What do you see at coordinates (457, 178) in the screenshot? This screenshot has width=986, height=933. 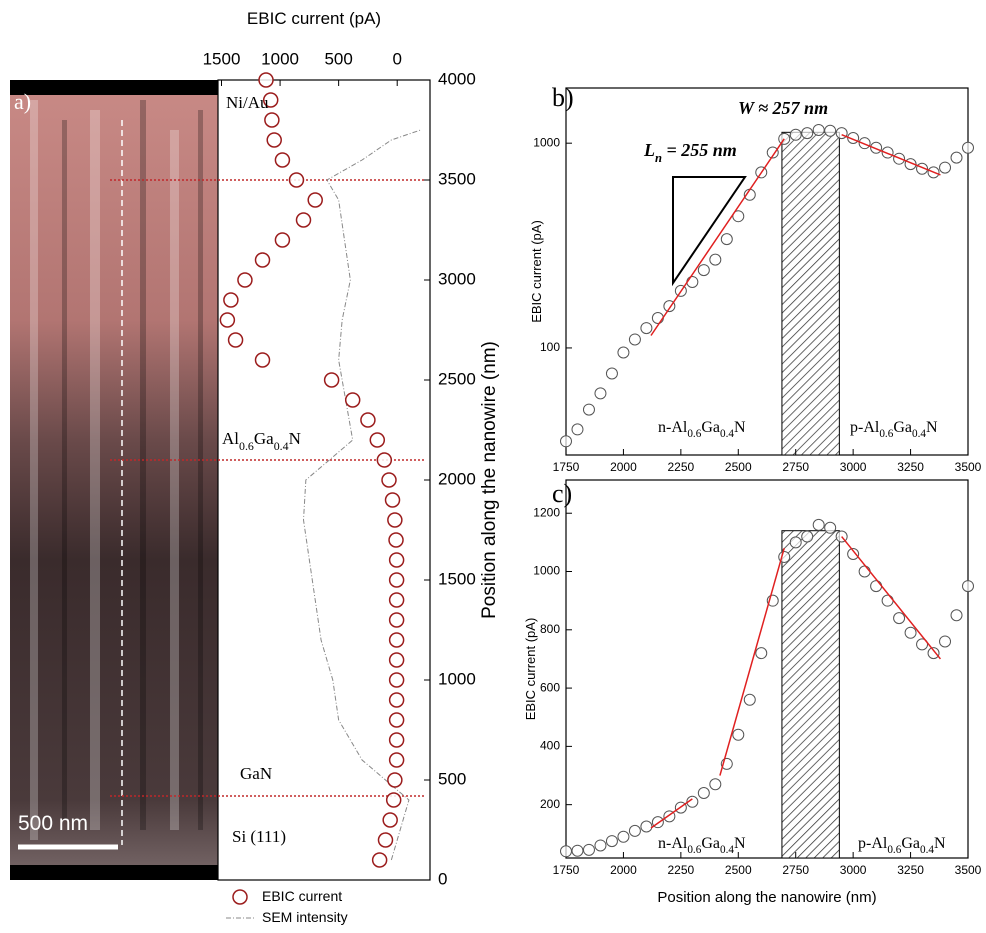 I see `y-tick-label: 3500` at bounding box center [457, 178].